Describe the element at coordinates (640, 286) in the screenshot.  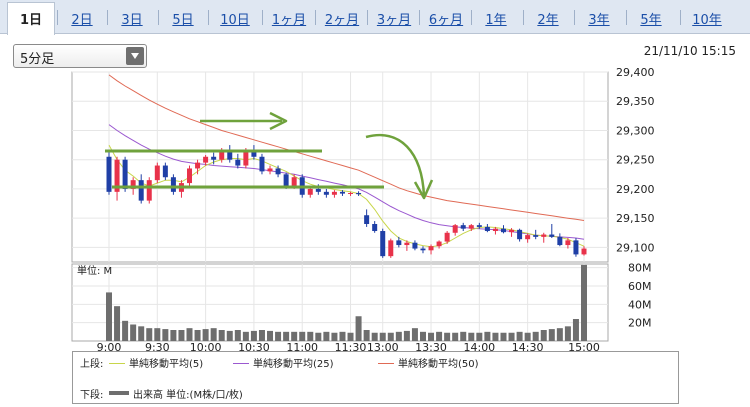
I see `volume-tick-label: 60M` at that location.